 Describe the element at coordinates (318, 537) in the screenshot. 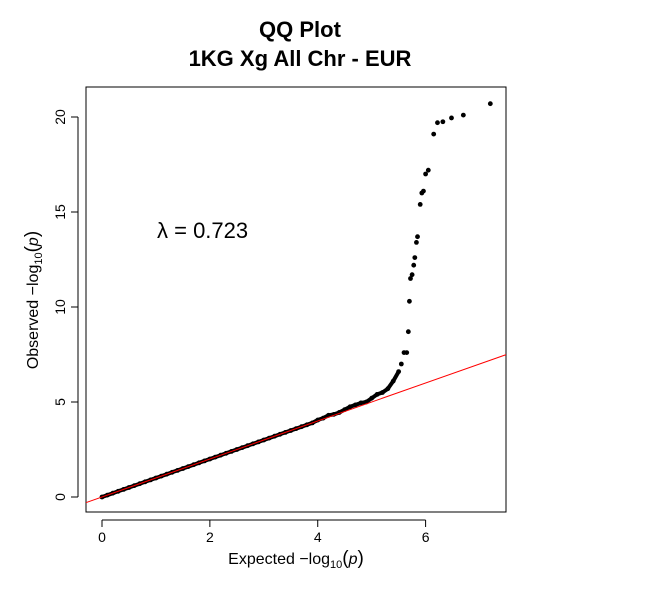

I see `x-tick-label: 4` at that location.